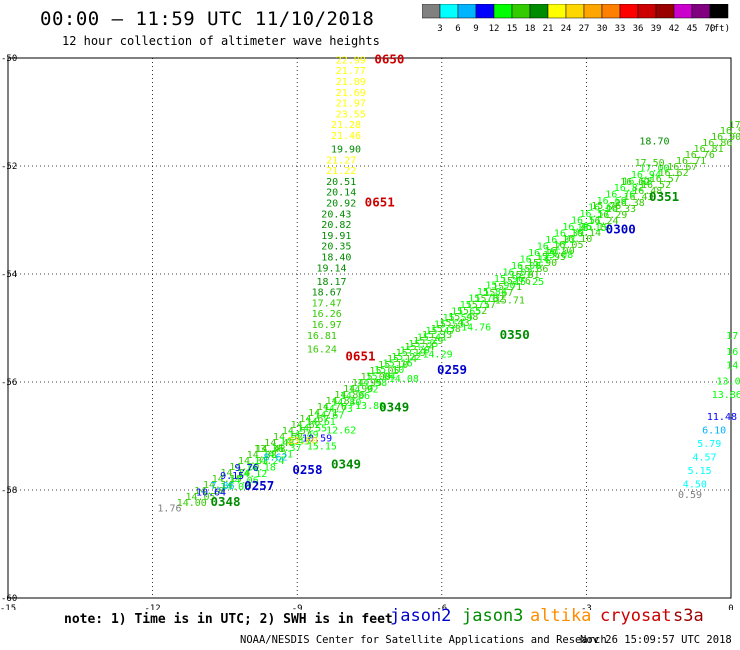  What do you see at coordinates (569, 233) in the screenshot?
I see `track-point: 16.39` at bounding box center [569, 233].